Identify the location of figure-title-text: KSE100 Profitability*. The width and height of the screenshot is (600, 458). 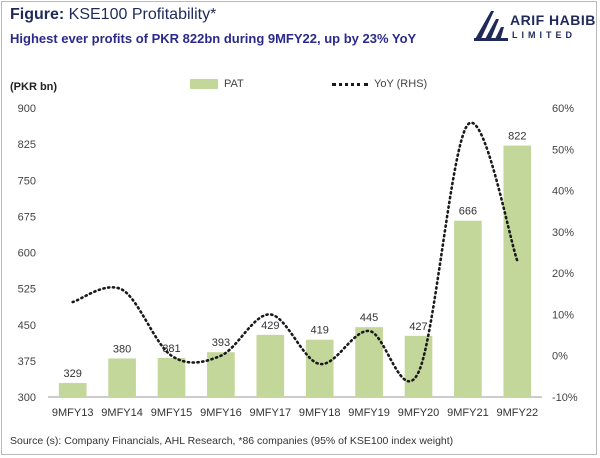
(140, 14).